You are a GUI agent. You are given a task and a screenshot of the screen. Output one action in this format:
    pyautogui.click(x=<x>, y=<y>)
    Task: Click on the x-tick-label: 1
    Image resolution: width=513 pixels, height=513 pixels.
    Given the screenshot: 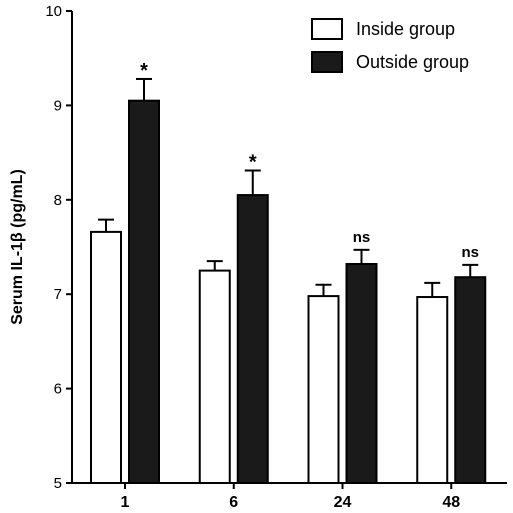 What is the action you would take?
    pyautogui.click(x=125, y=502)
    